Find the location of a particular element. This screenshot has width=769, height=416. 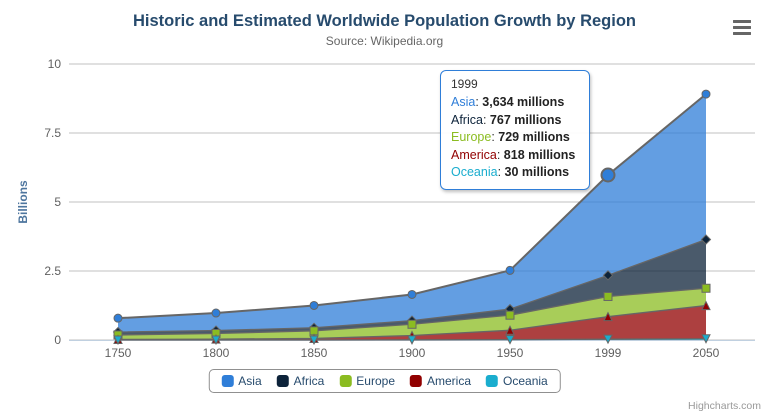

point-europe-1999 is located at coordinates (608, 296).